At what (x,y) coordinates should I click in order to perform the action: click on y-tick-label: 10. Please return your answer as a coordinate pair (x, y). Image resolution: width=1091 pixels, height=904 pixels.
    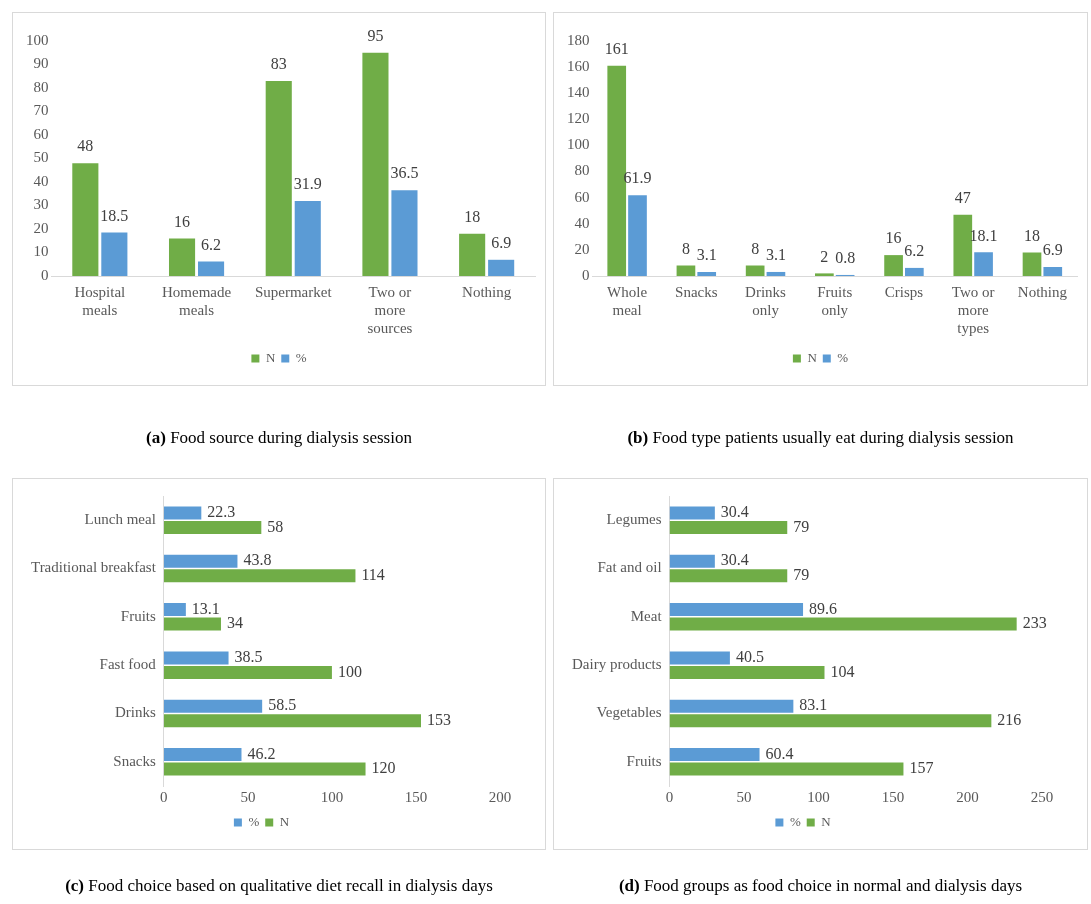
    Looking at the image, I should click on (41, 251).